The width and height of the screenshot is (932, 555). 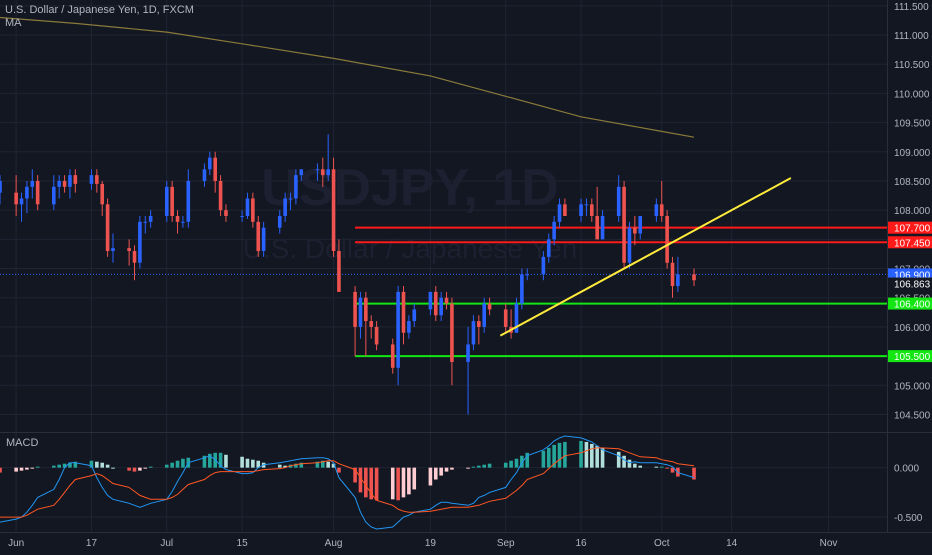 What do you see at coordinates (13, 23) in the screenshot?
I see `ma-indicator-label: MA` at bounding box center [13, 23].